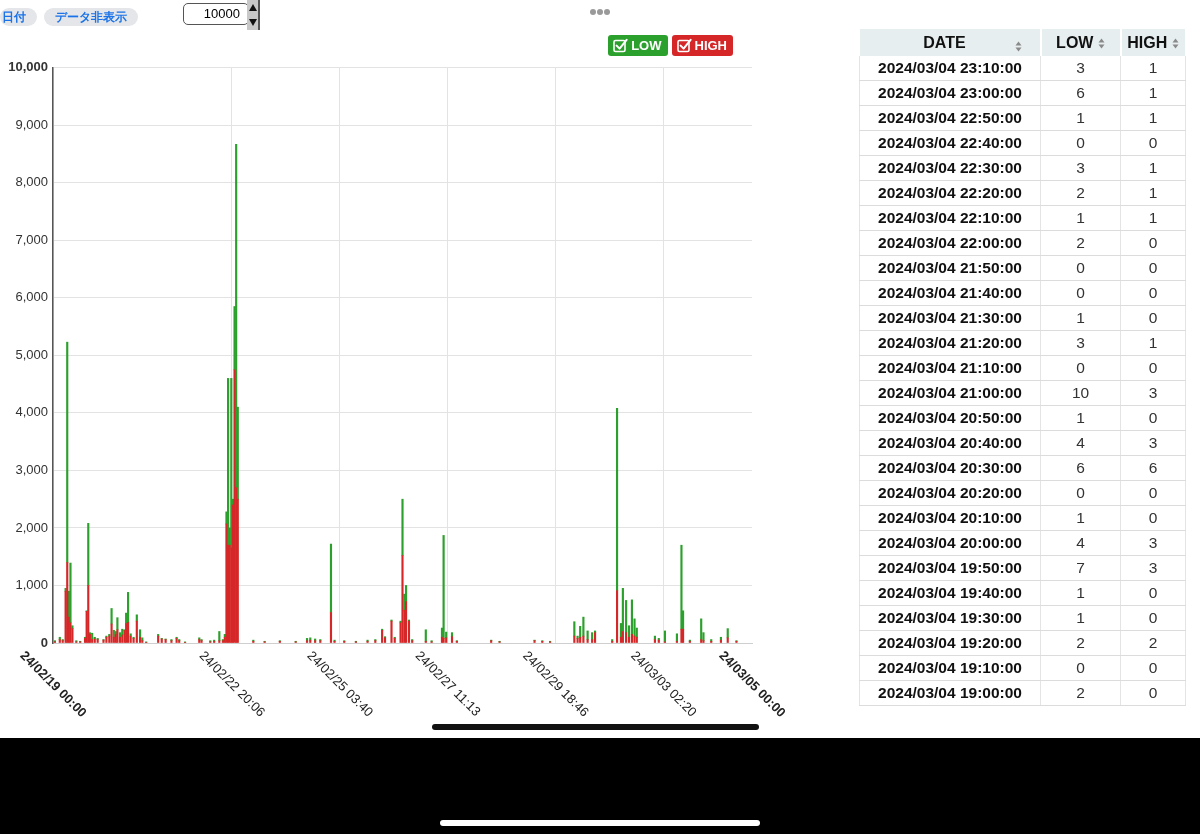  What do you see at coordinates (950, 93) in the screenshot?
I see `category-label: 2024/03/04 23:00:00` at bounding box center [950, 93].